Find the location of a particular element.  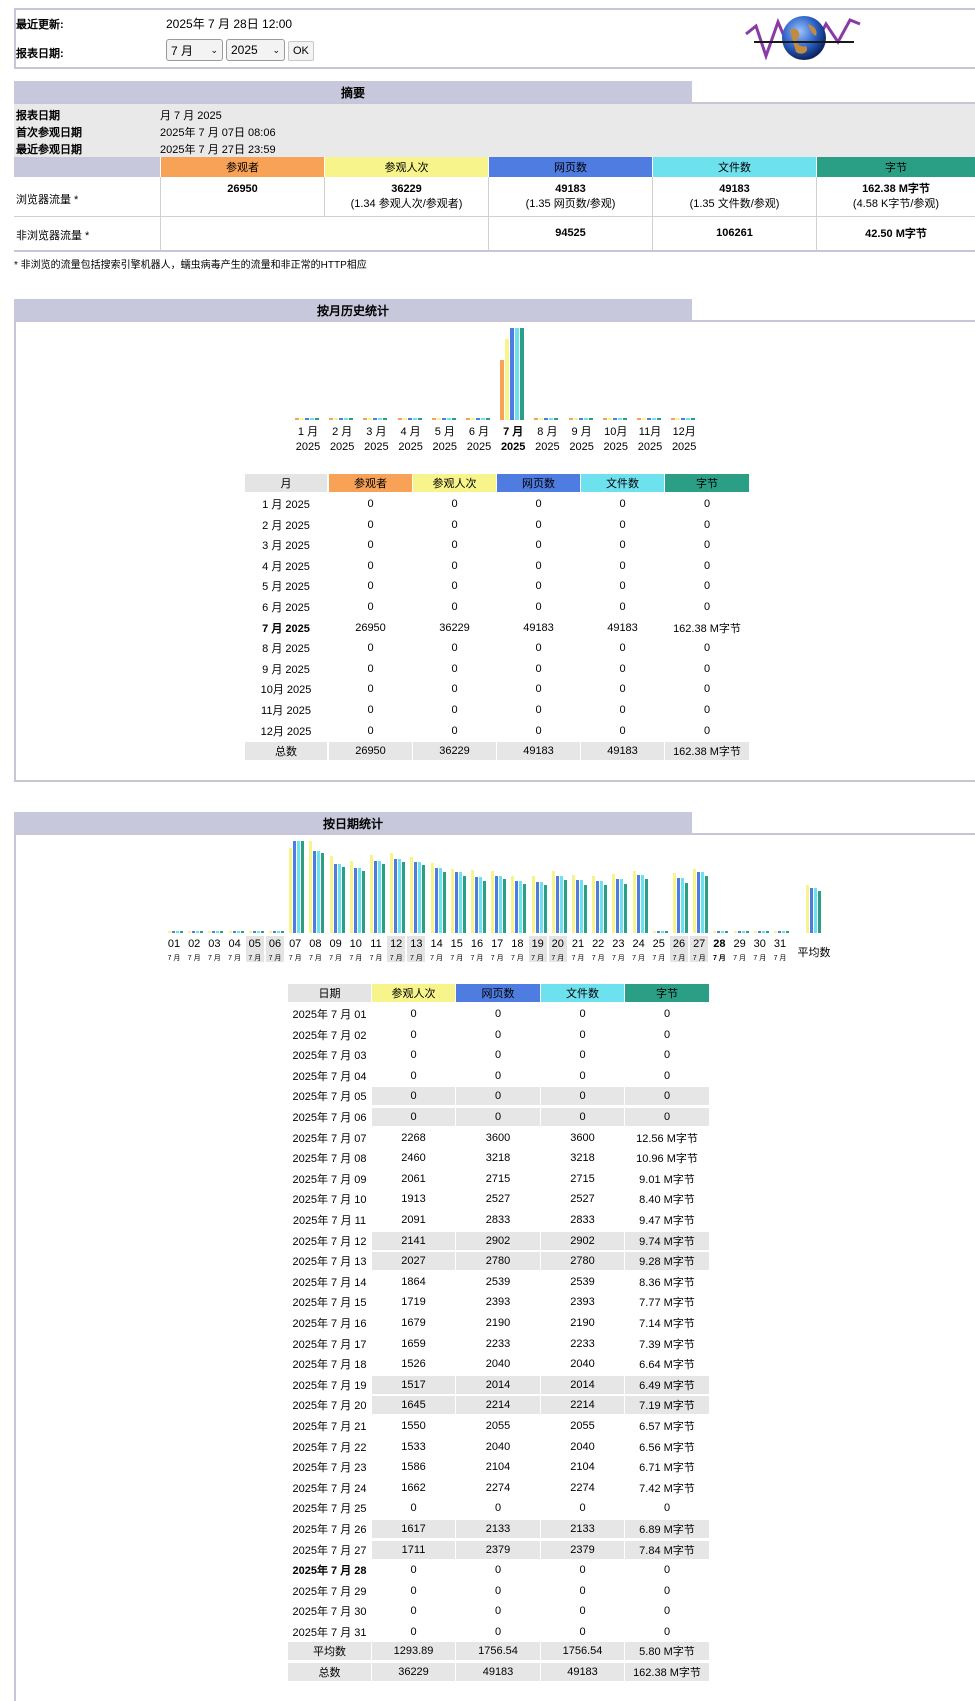

daily-table-cell: 6.57 M字节 is located at coordinates (667, 1427).